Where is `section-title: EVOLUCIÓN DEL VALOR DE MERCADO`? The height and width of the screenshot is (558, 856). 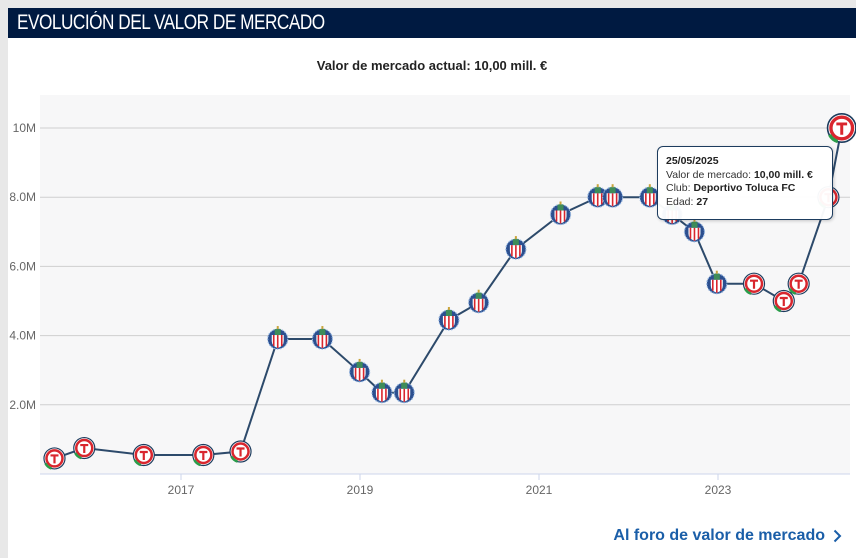 section-title: EVOLUCIÓN DEL VALOR DE MERCADO is located at coordinates (171, 22).